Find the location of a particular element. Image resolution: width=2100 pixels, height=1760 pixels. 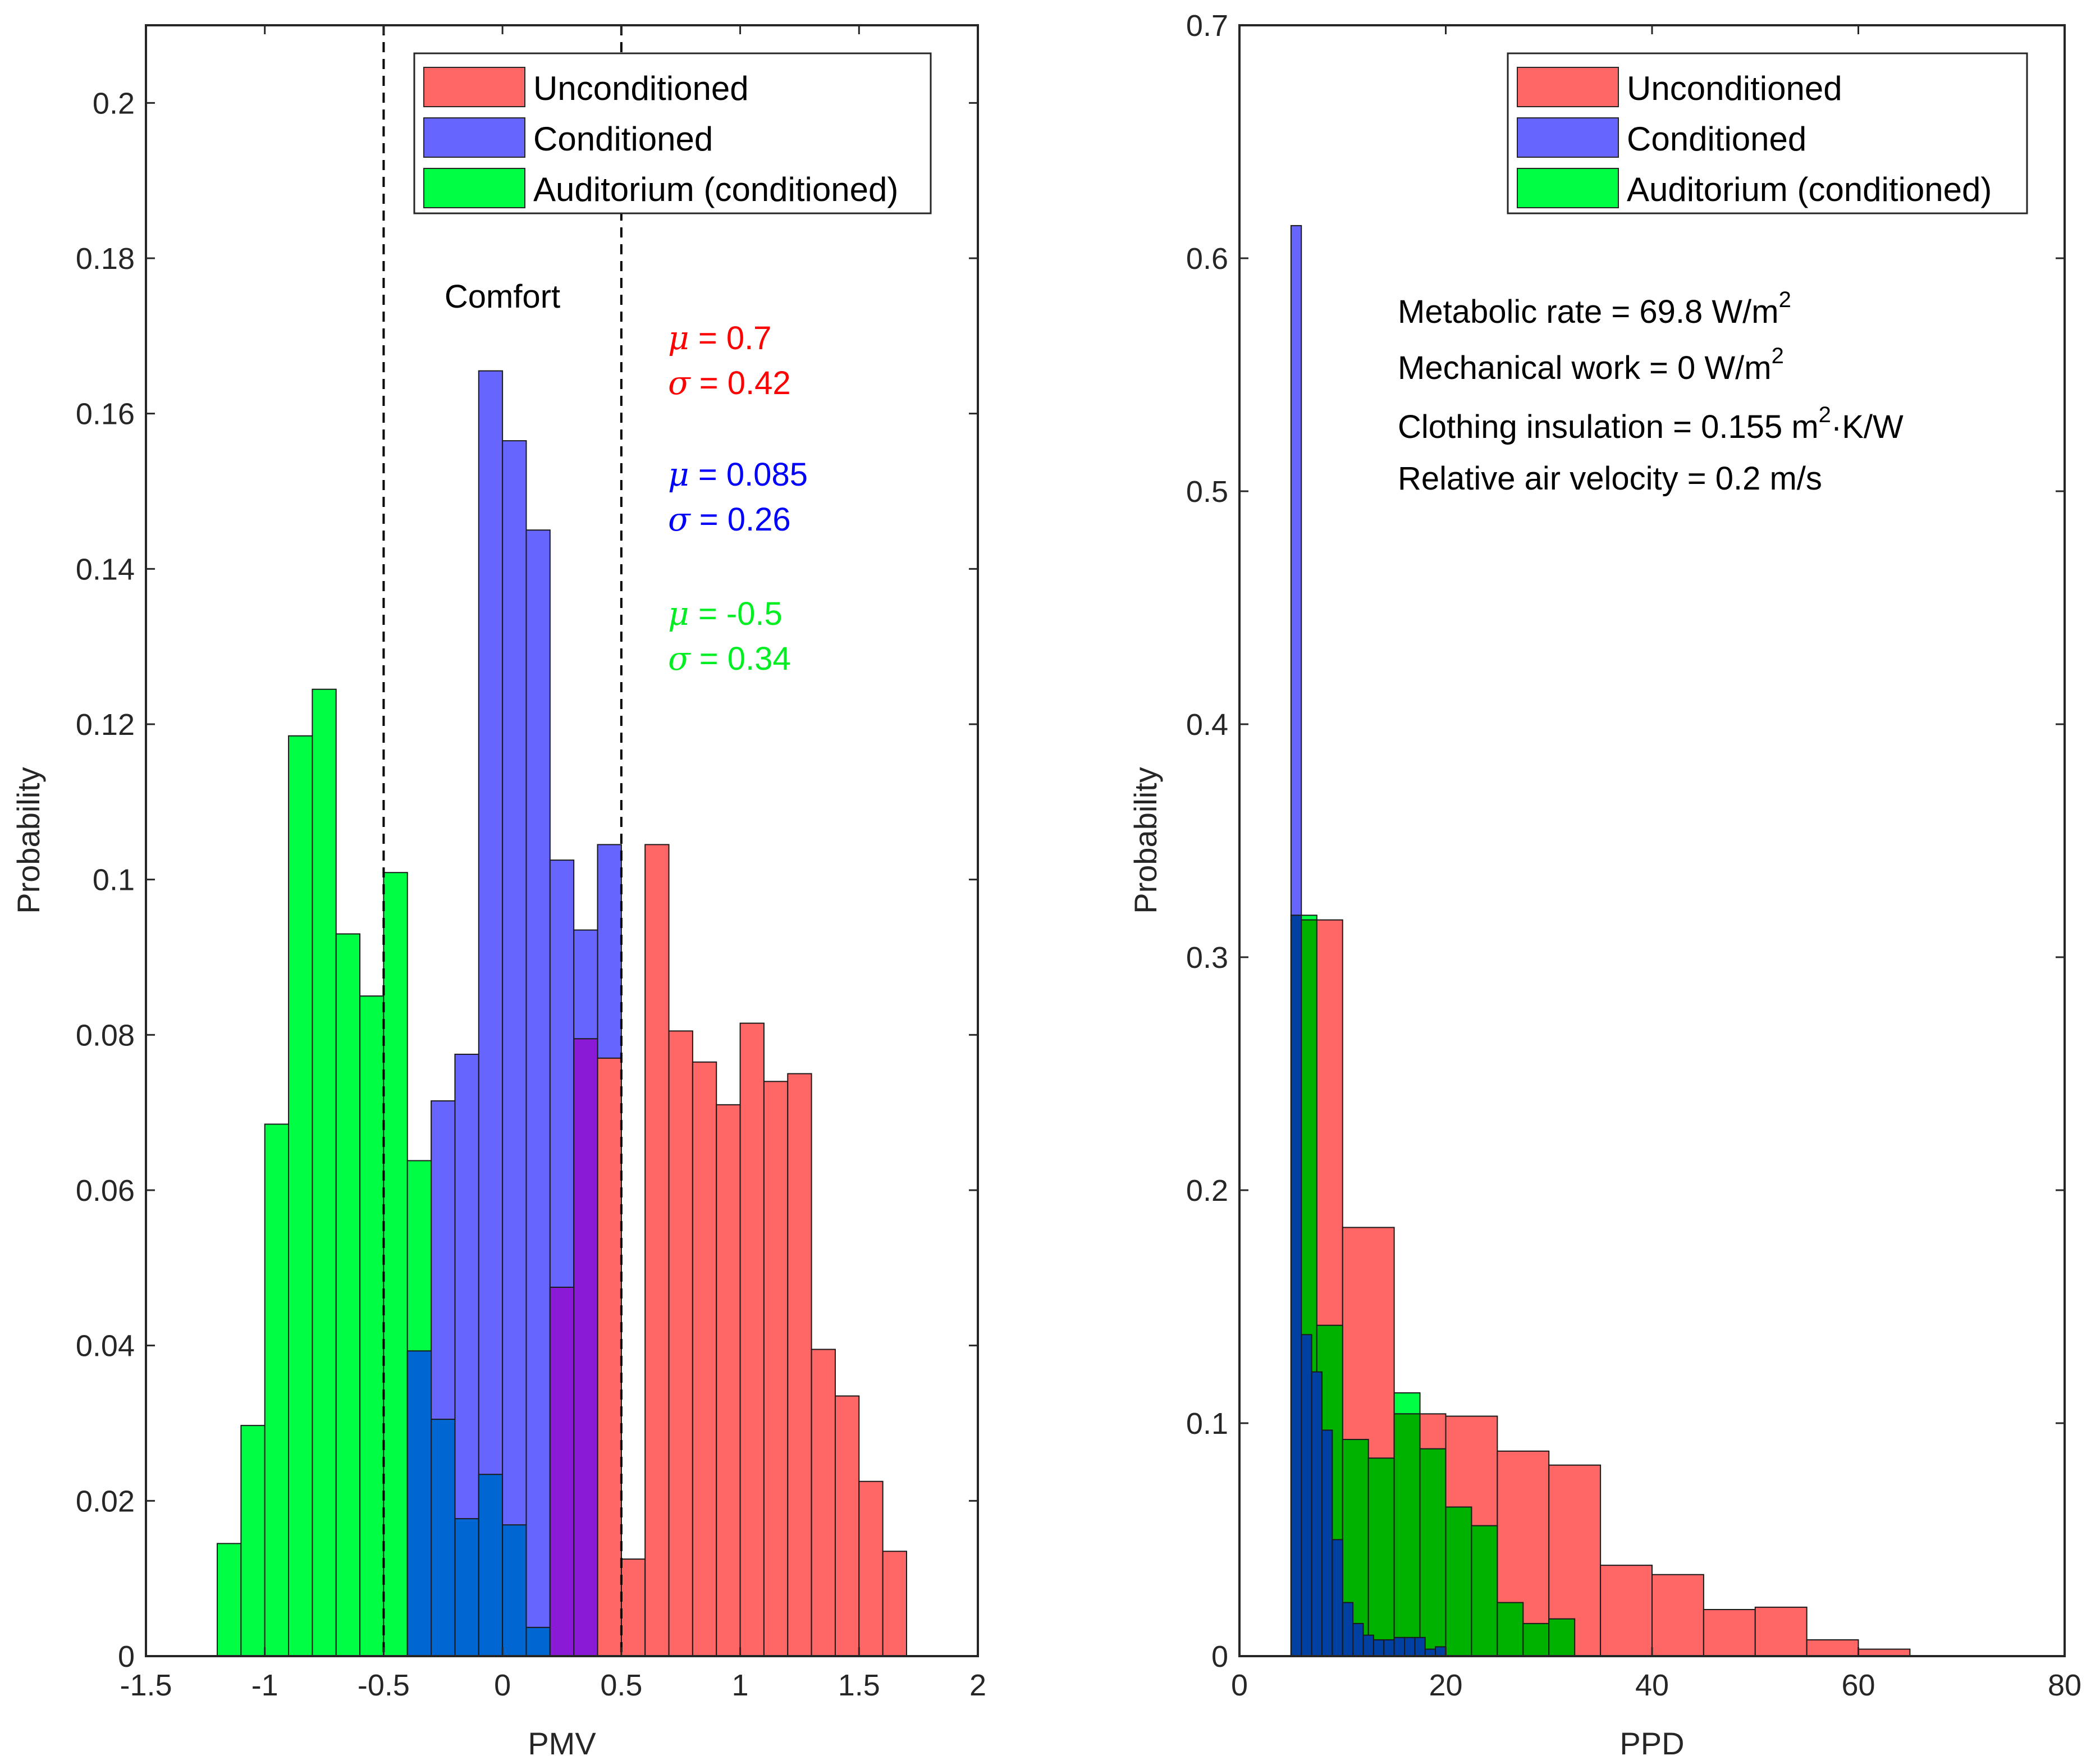

pmv-y-axis-label: Probability is located at coordinates (28, 840).